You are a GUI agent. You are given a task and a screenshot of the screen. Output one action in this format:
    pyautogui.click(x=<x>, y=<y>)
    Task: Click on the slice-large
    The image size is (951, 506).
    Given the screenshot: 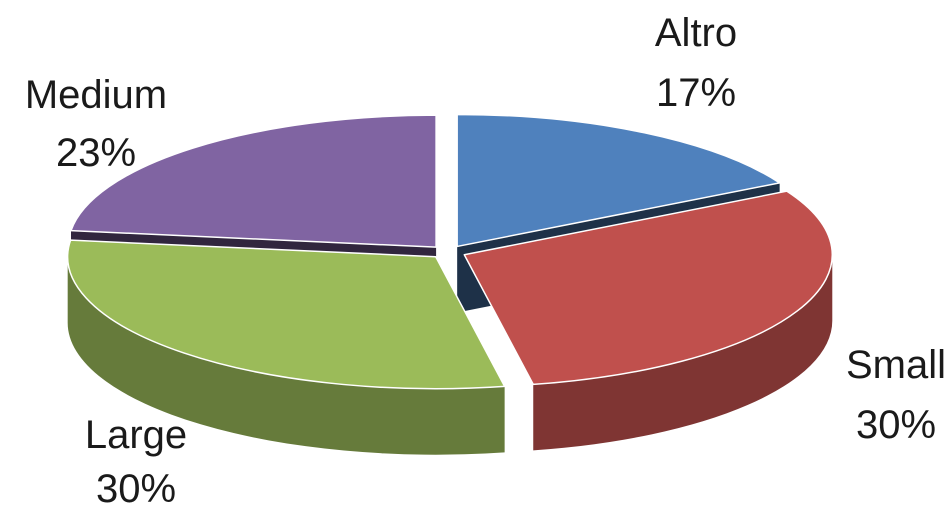 What is the action you would take?
    pyautogui.click(x=286, y=314)
    